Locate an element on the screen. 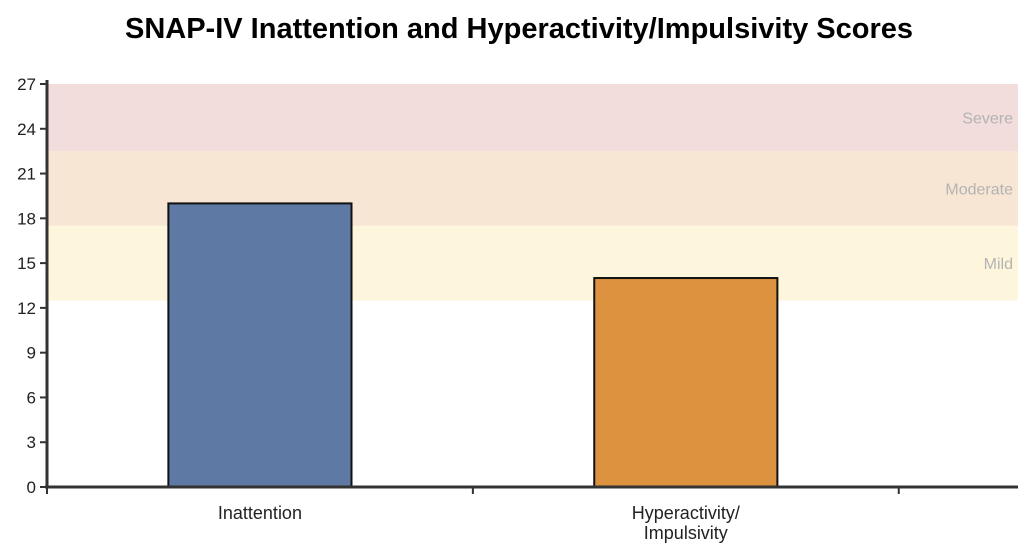  y-tick-label-3: 3 is located at coordinates (31, 442).